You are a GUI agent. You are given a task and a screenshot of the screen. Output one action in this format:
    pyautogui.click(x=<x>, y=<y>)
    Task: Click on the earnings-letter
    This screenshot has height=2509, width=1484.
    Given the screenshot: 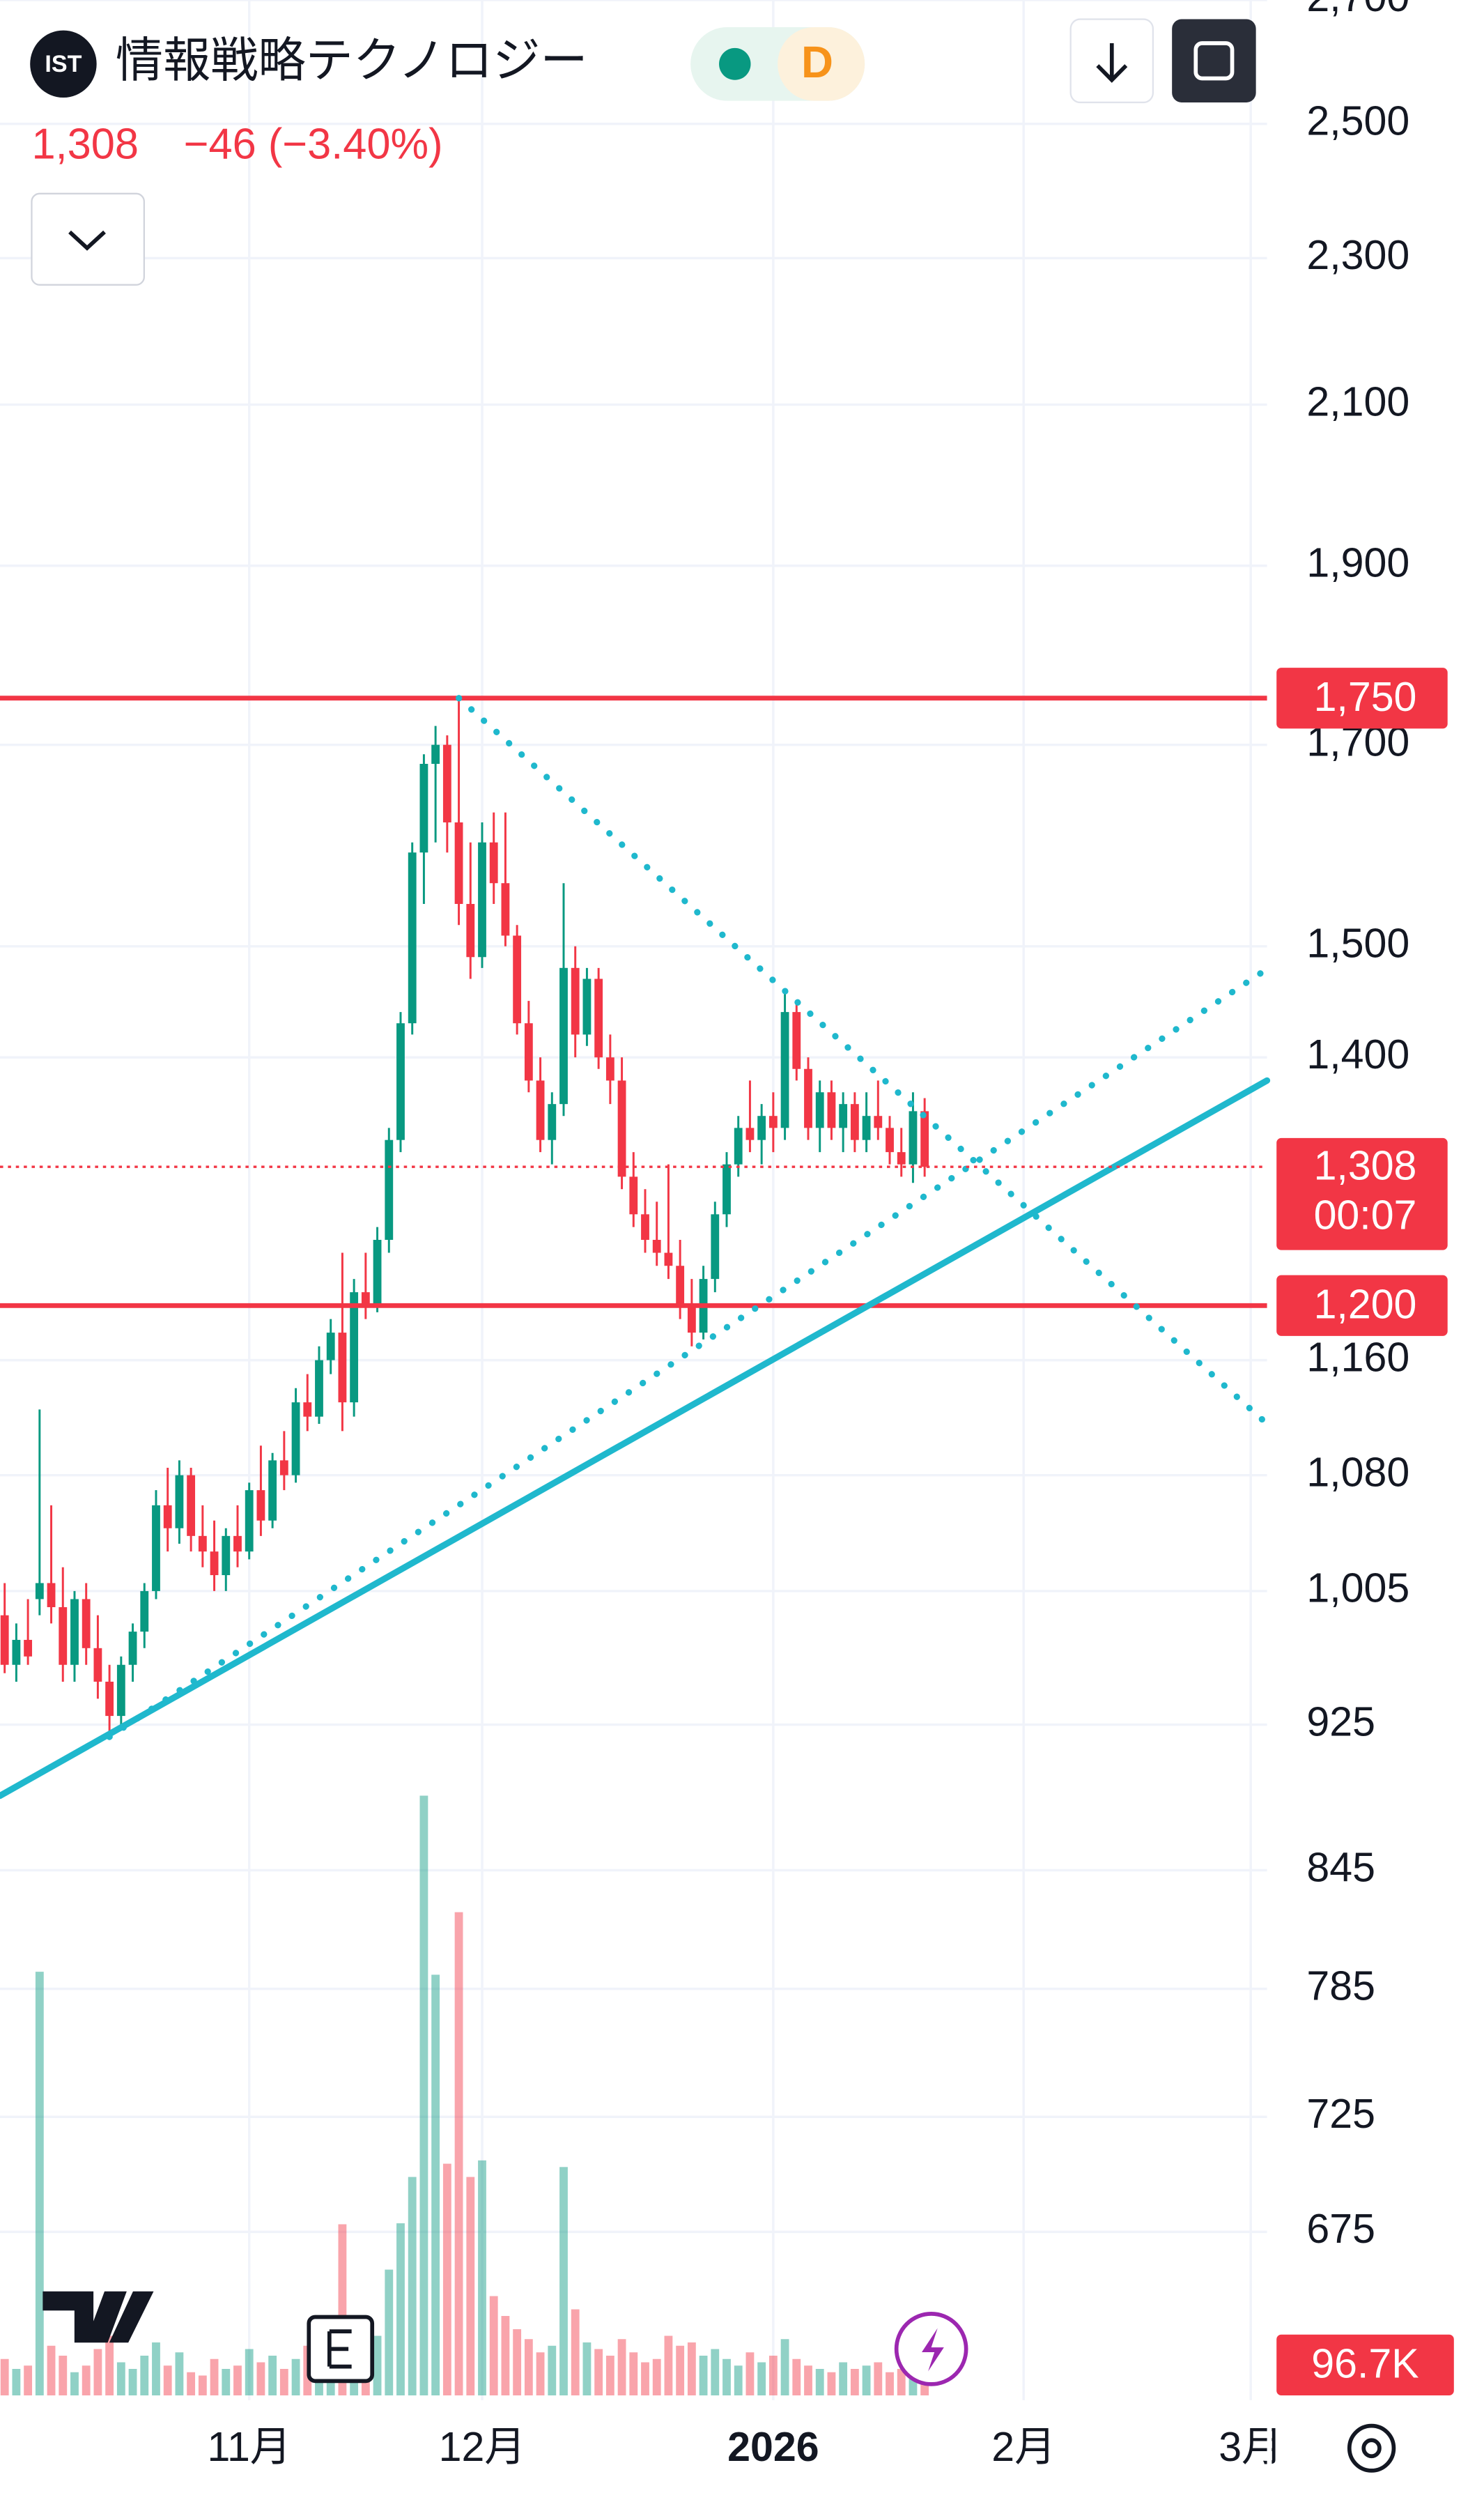 What is the action you would take?
    pyautogui.click(x=339, y=2349)
    